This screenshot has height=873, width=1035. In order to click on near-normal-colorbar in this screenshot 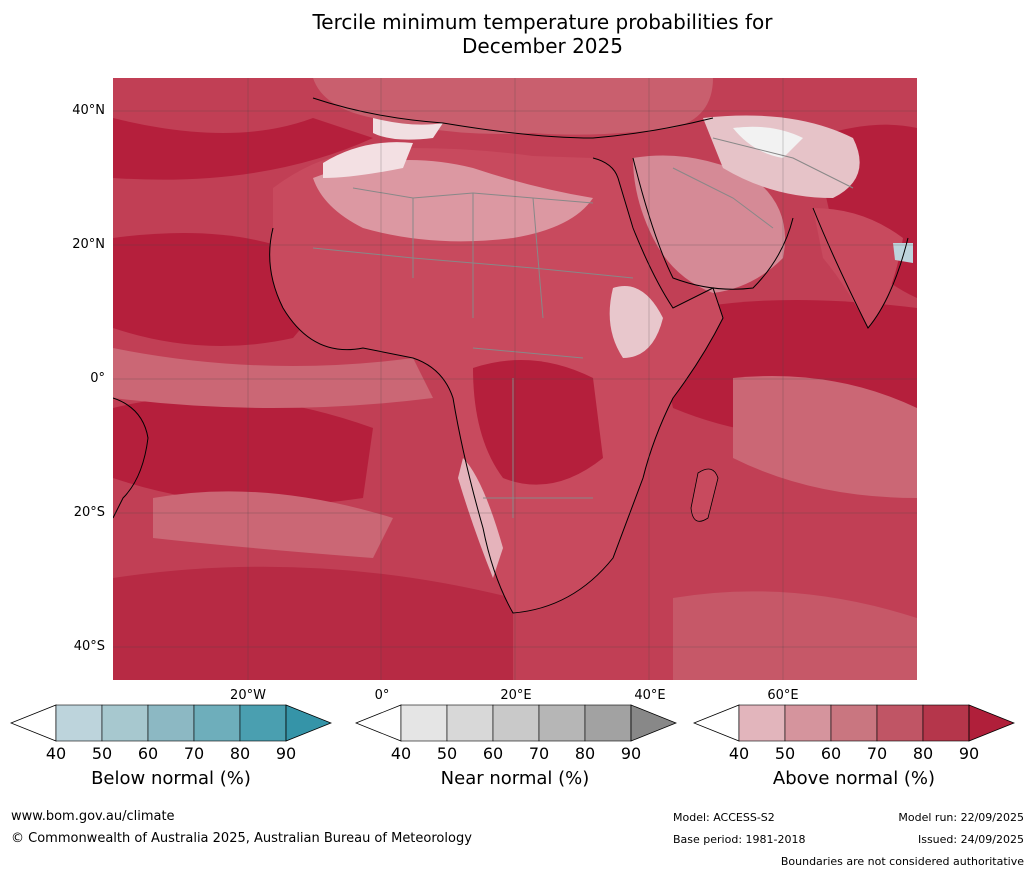, I will do `click(516, 723)`.